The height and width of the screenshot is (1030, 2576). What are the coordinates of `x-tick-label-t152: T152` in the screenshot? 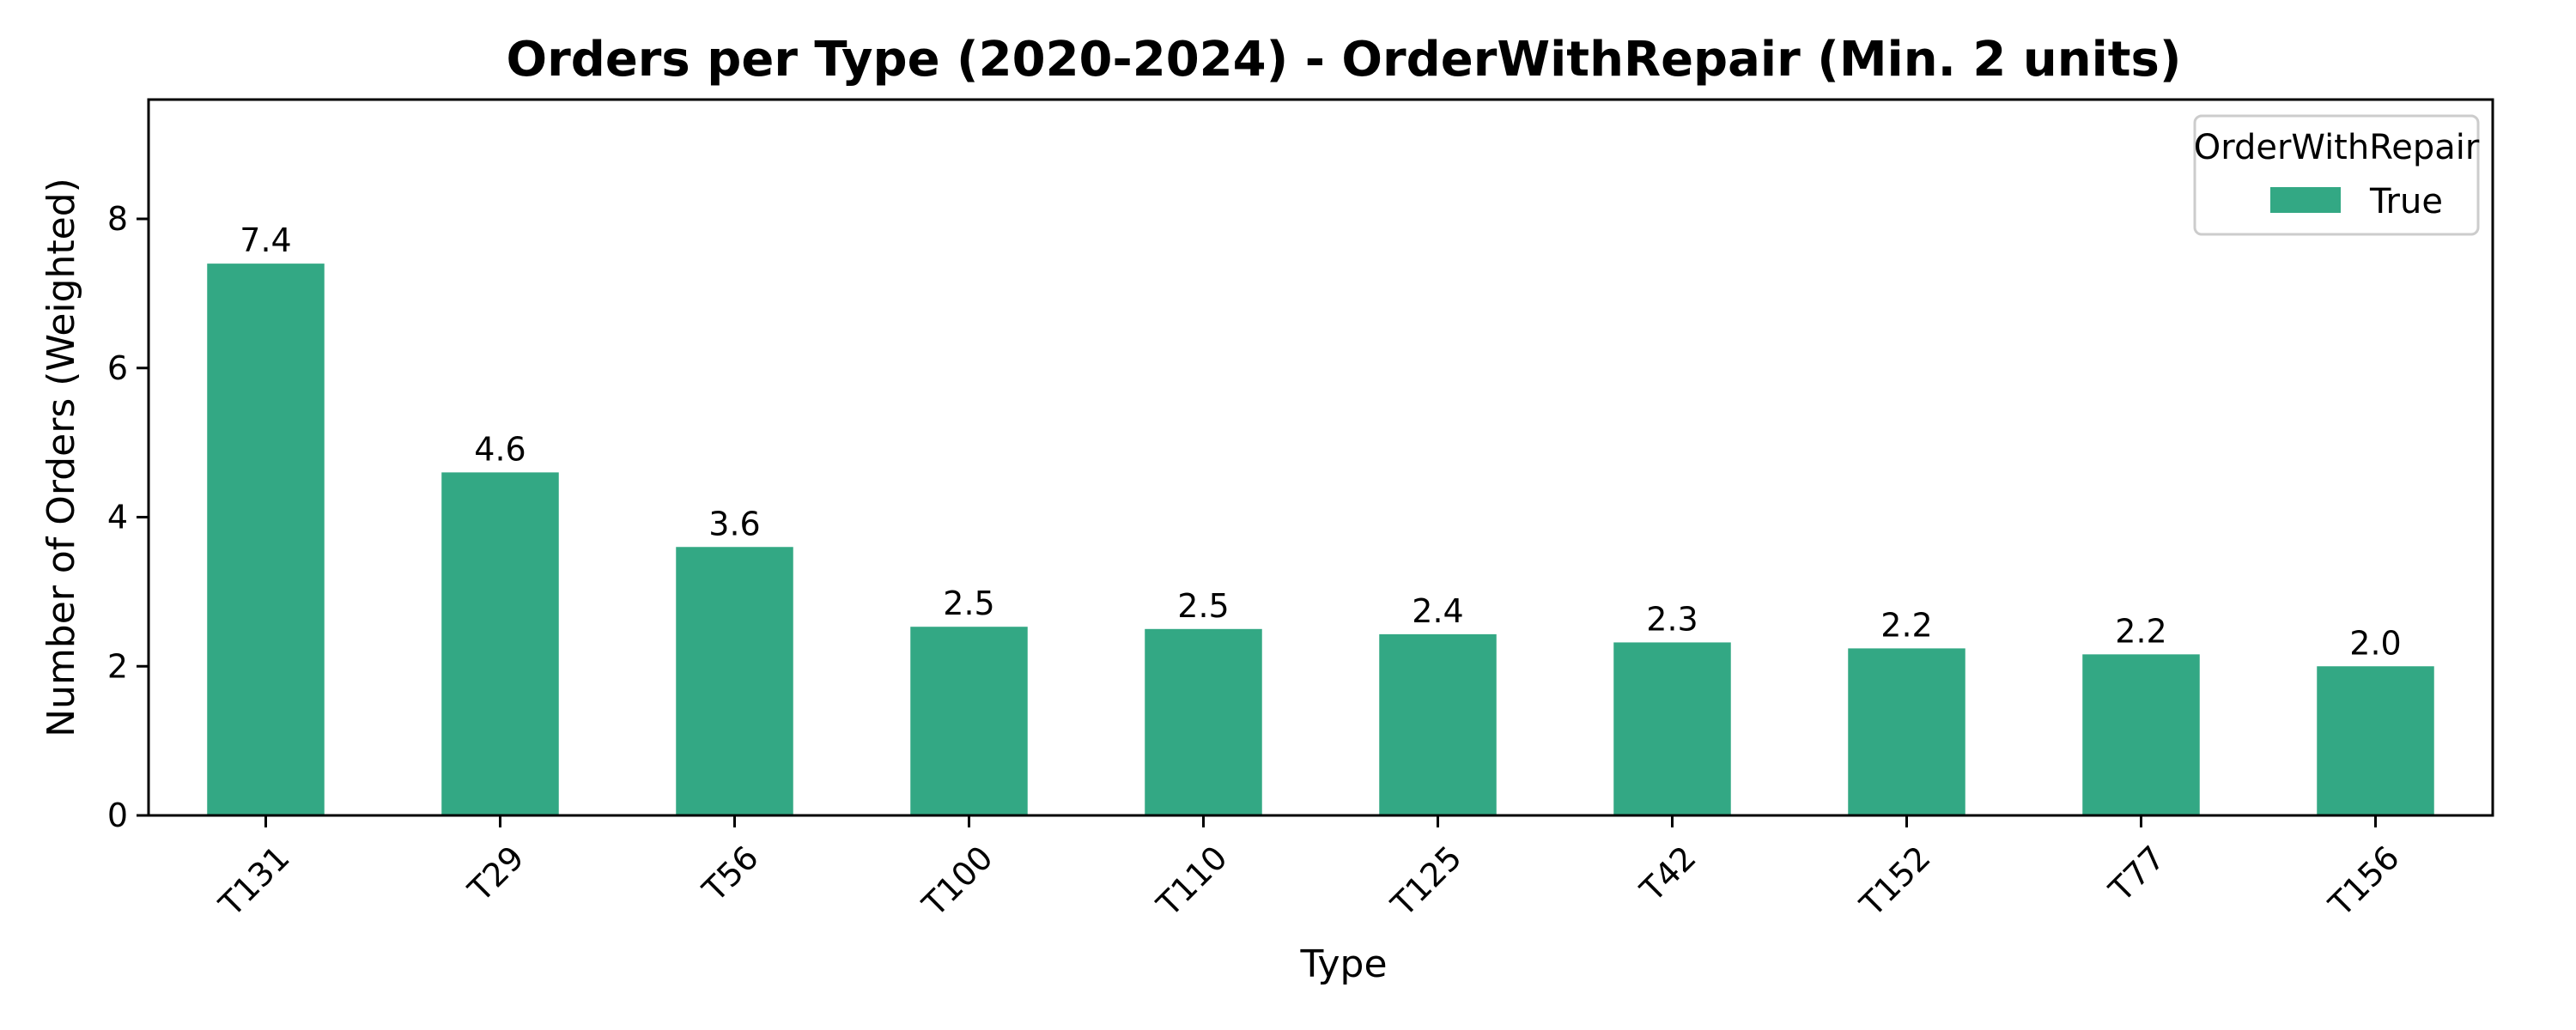 It's located at (1895, 881).